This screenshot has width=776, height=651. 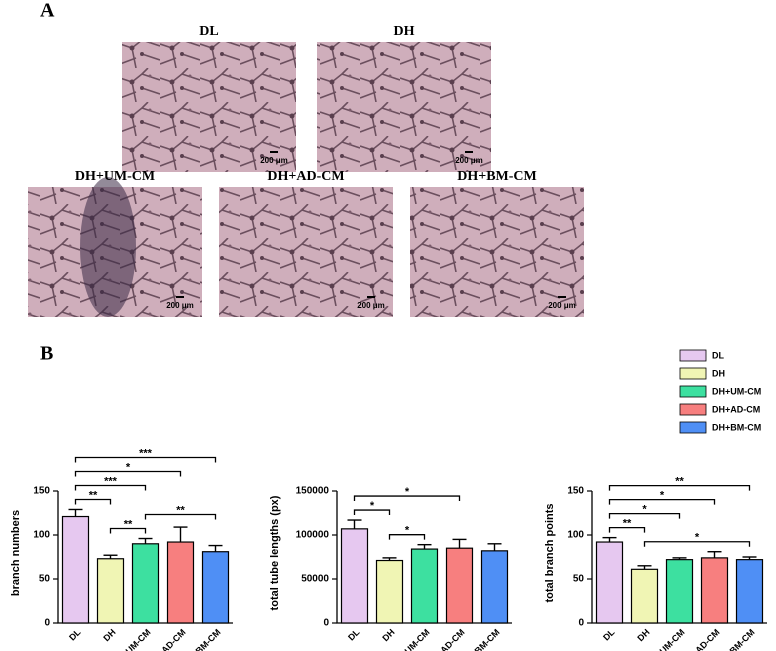 I want to click on micrograph-title: DH+BM-CM, so click(x=497, y=176).